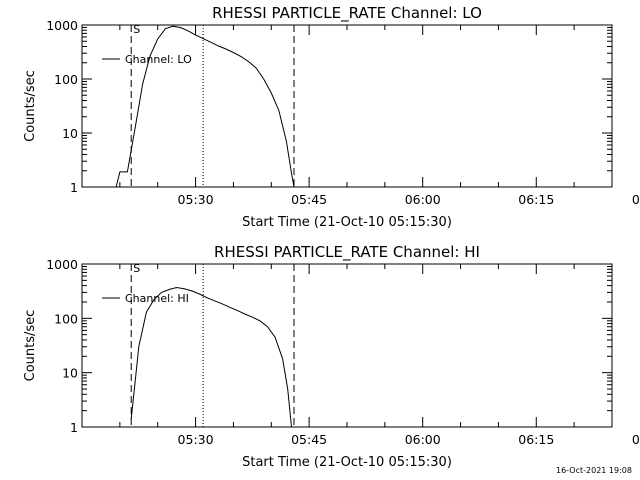  Describe the element at coordinates (309, 199) in the screenshot. I see `panel-1-x-tick-label: 05:45` at that location.